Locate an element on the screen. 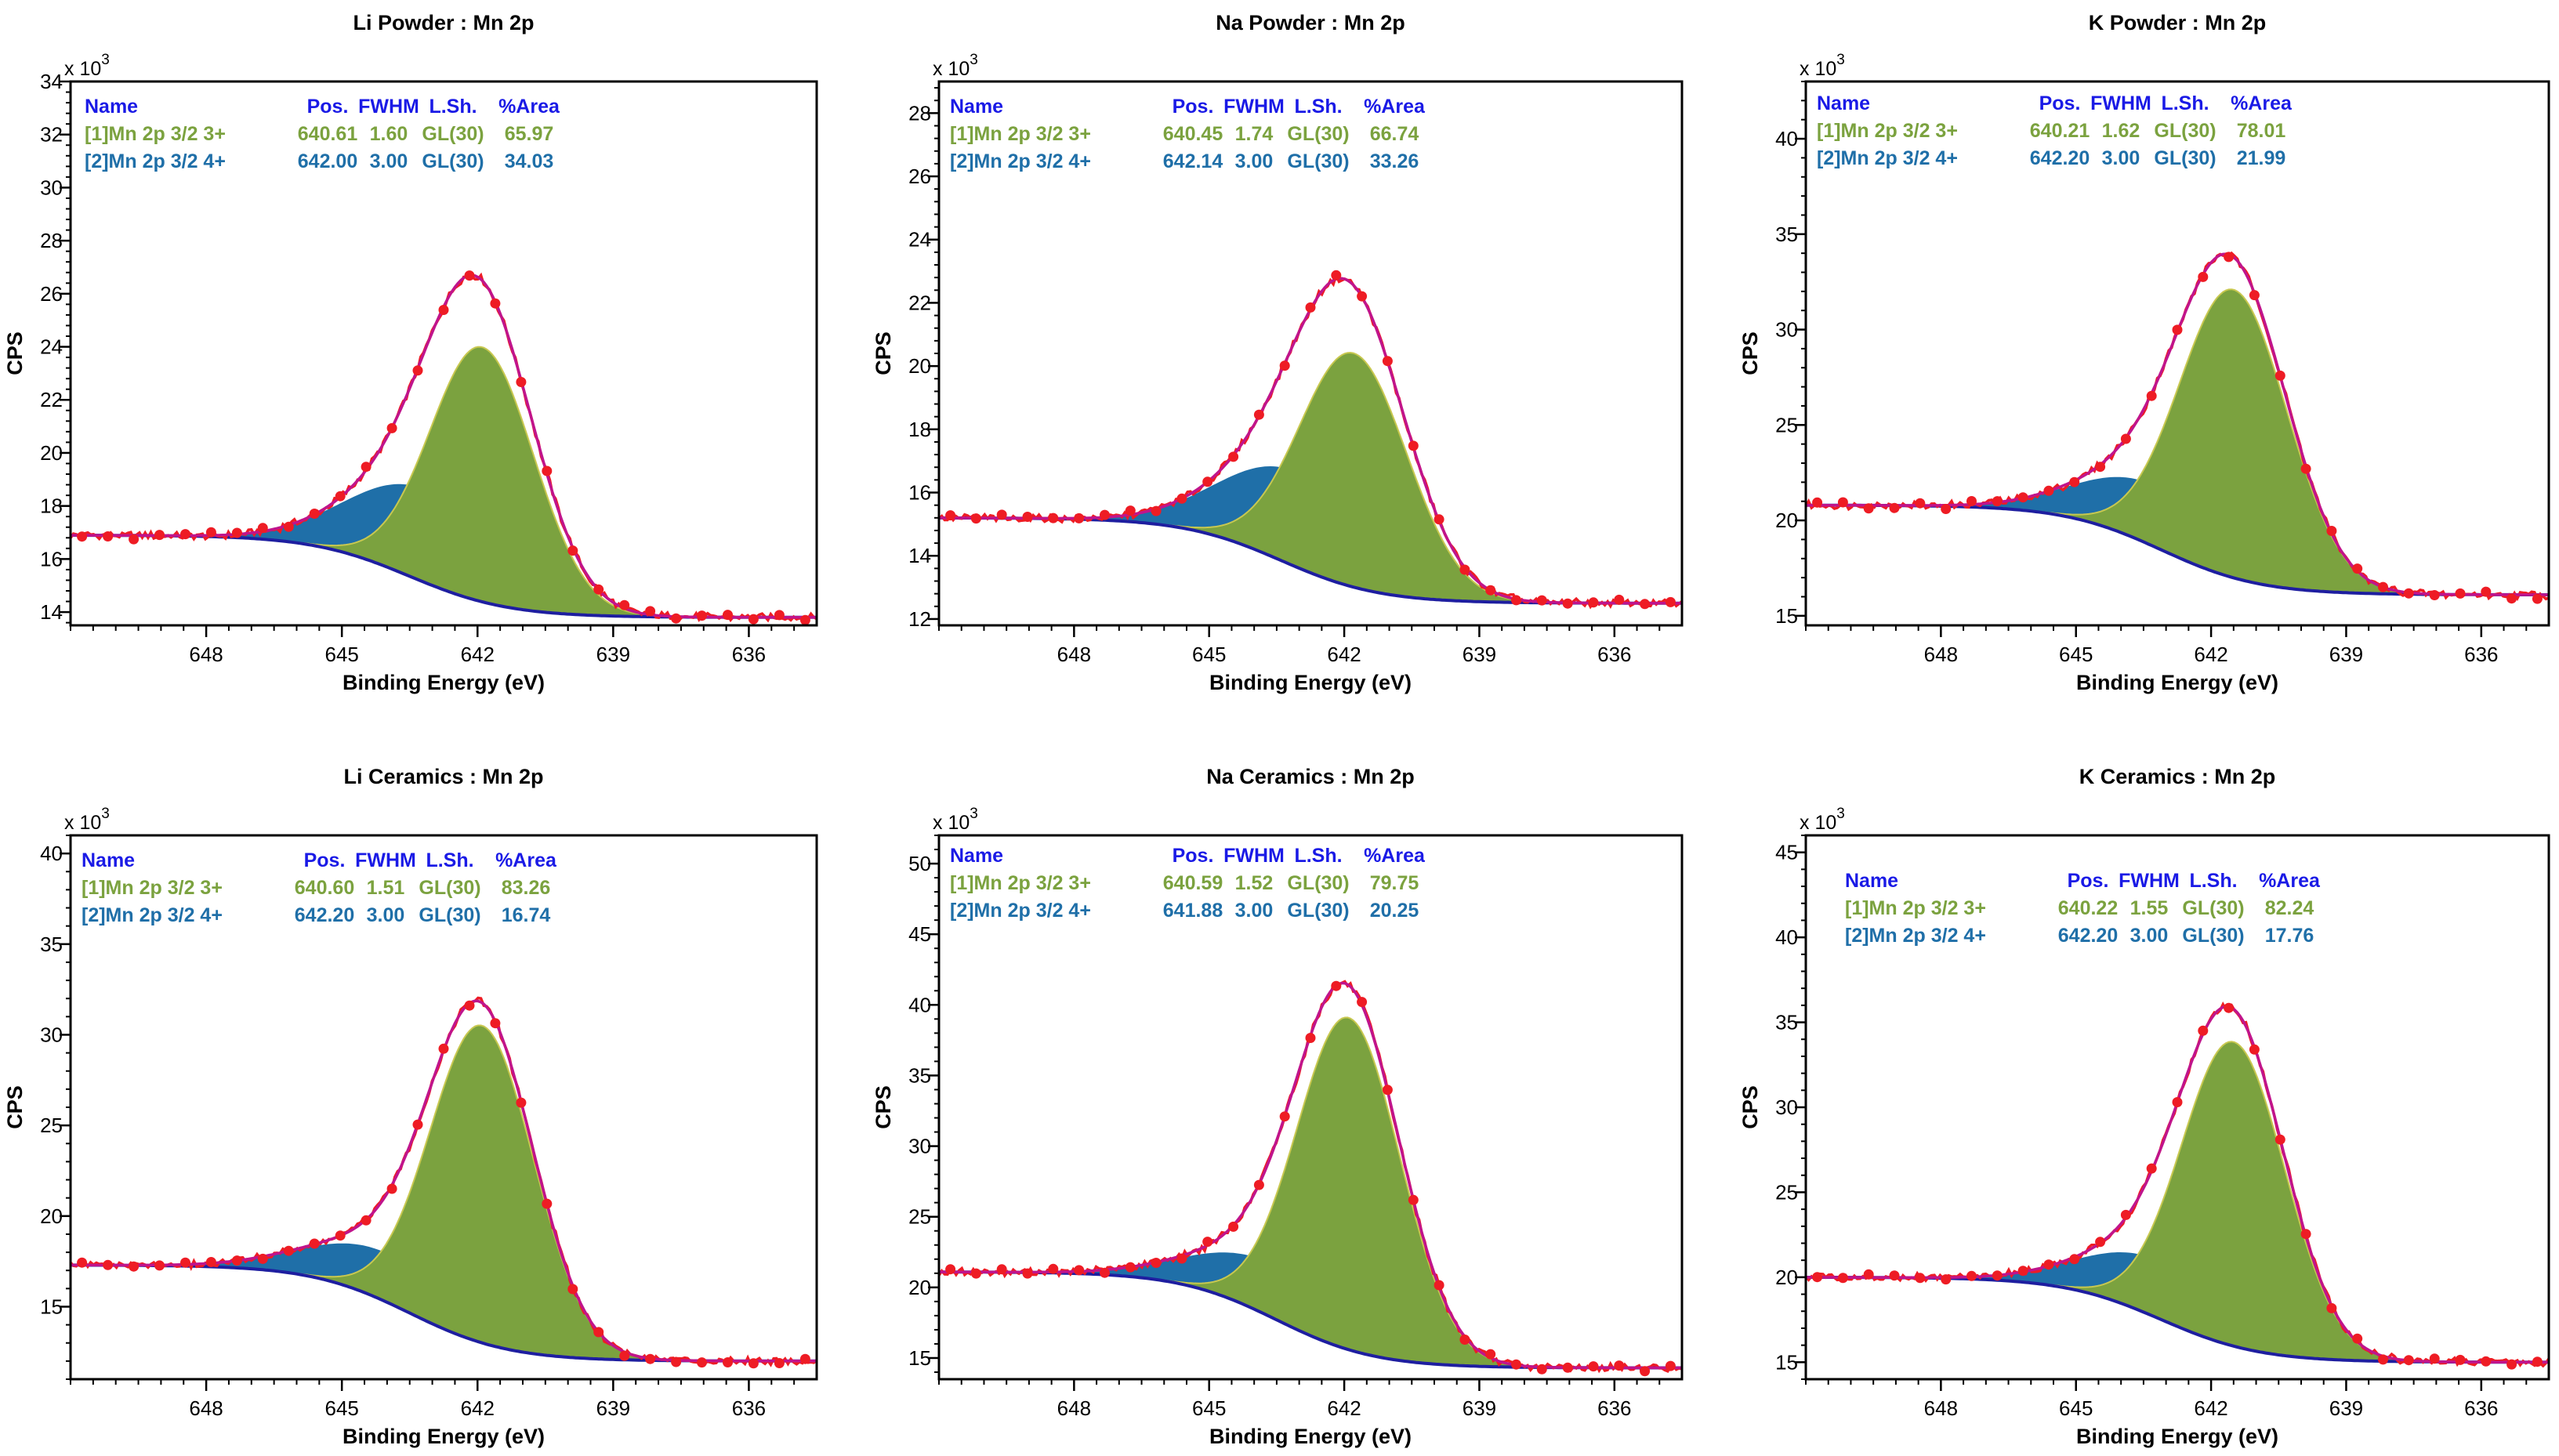  table-cell-pos: 642.20 is located at coordinates (2060, 158).